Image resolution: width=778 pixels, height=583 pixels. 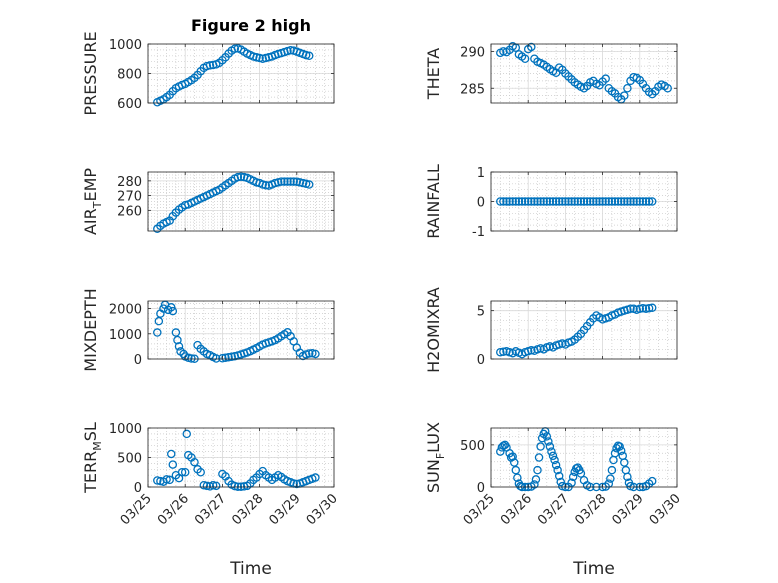 What do you see at coordinates (250, 569) in the screenshot?
I see `x-axis-label-left: Time` at bounding box center [250, 569].